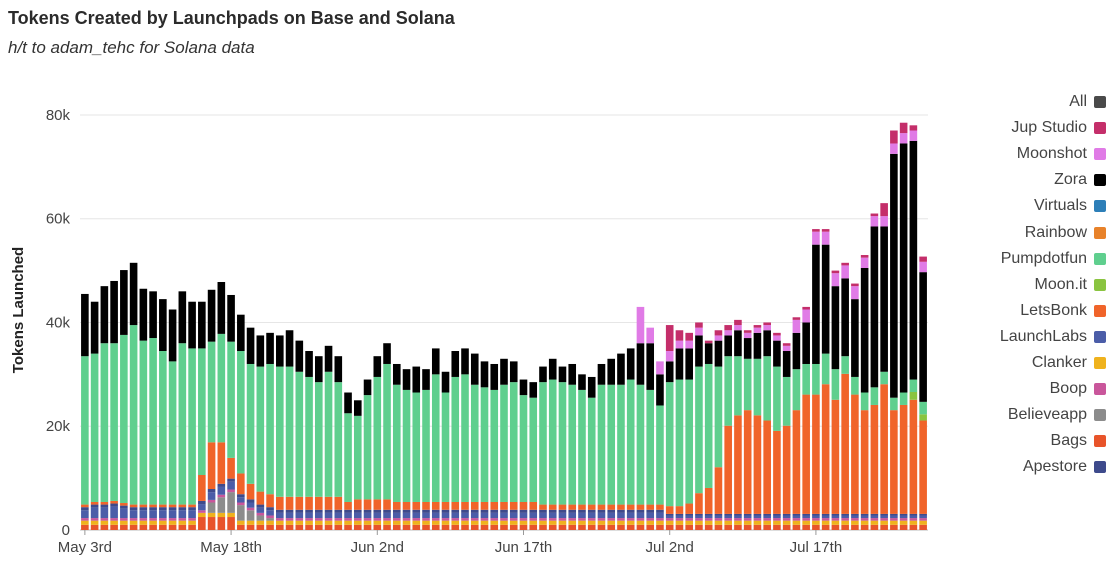 The image size is (1111, 563). Describe the element at coordinates (1033, 363) in the screenshot. I see `legend-item-clanker: Clanker` at that location.